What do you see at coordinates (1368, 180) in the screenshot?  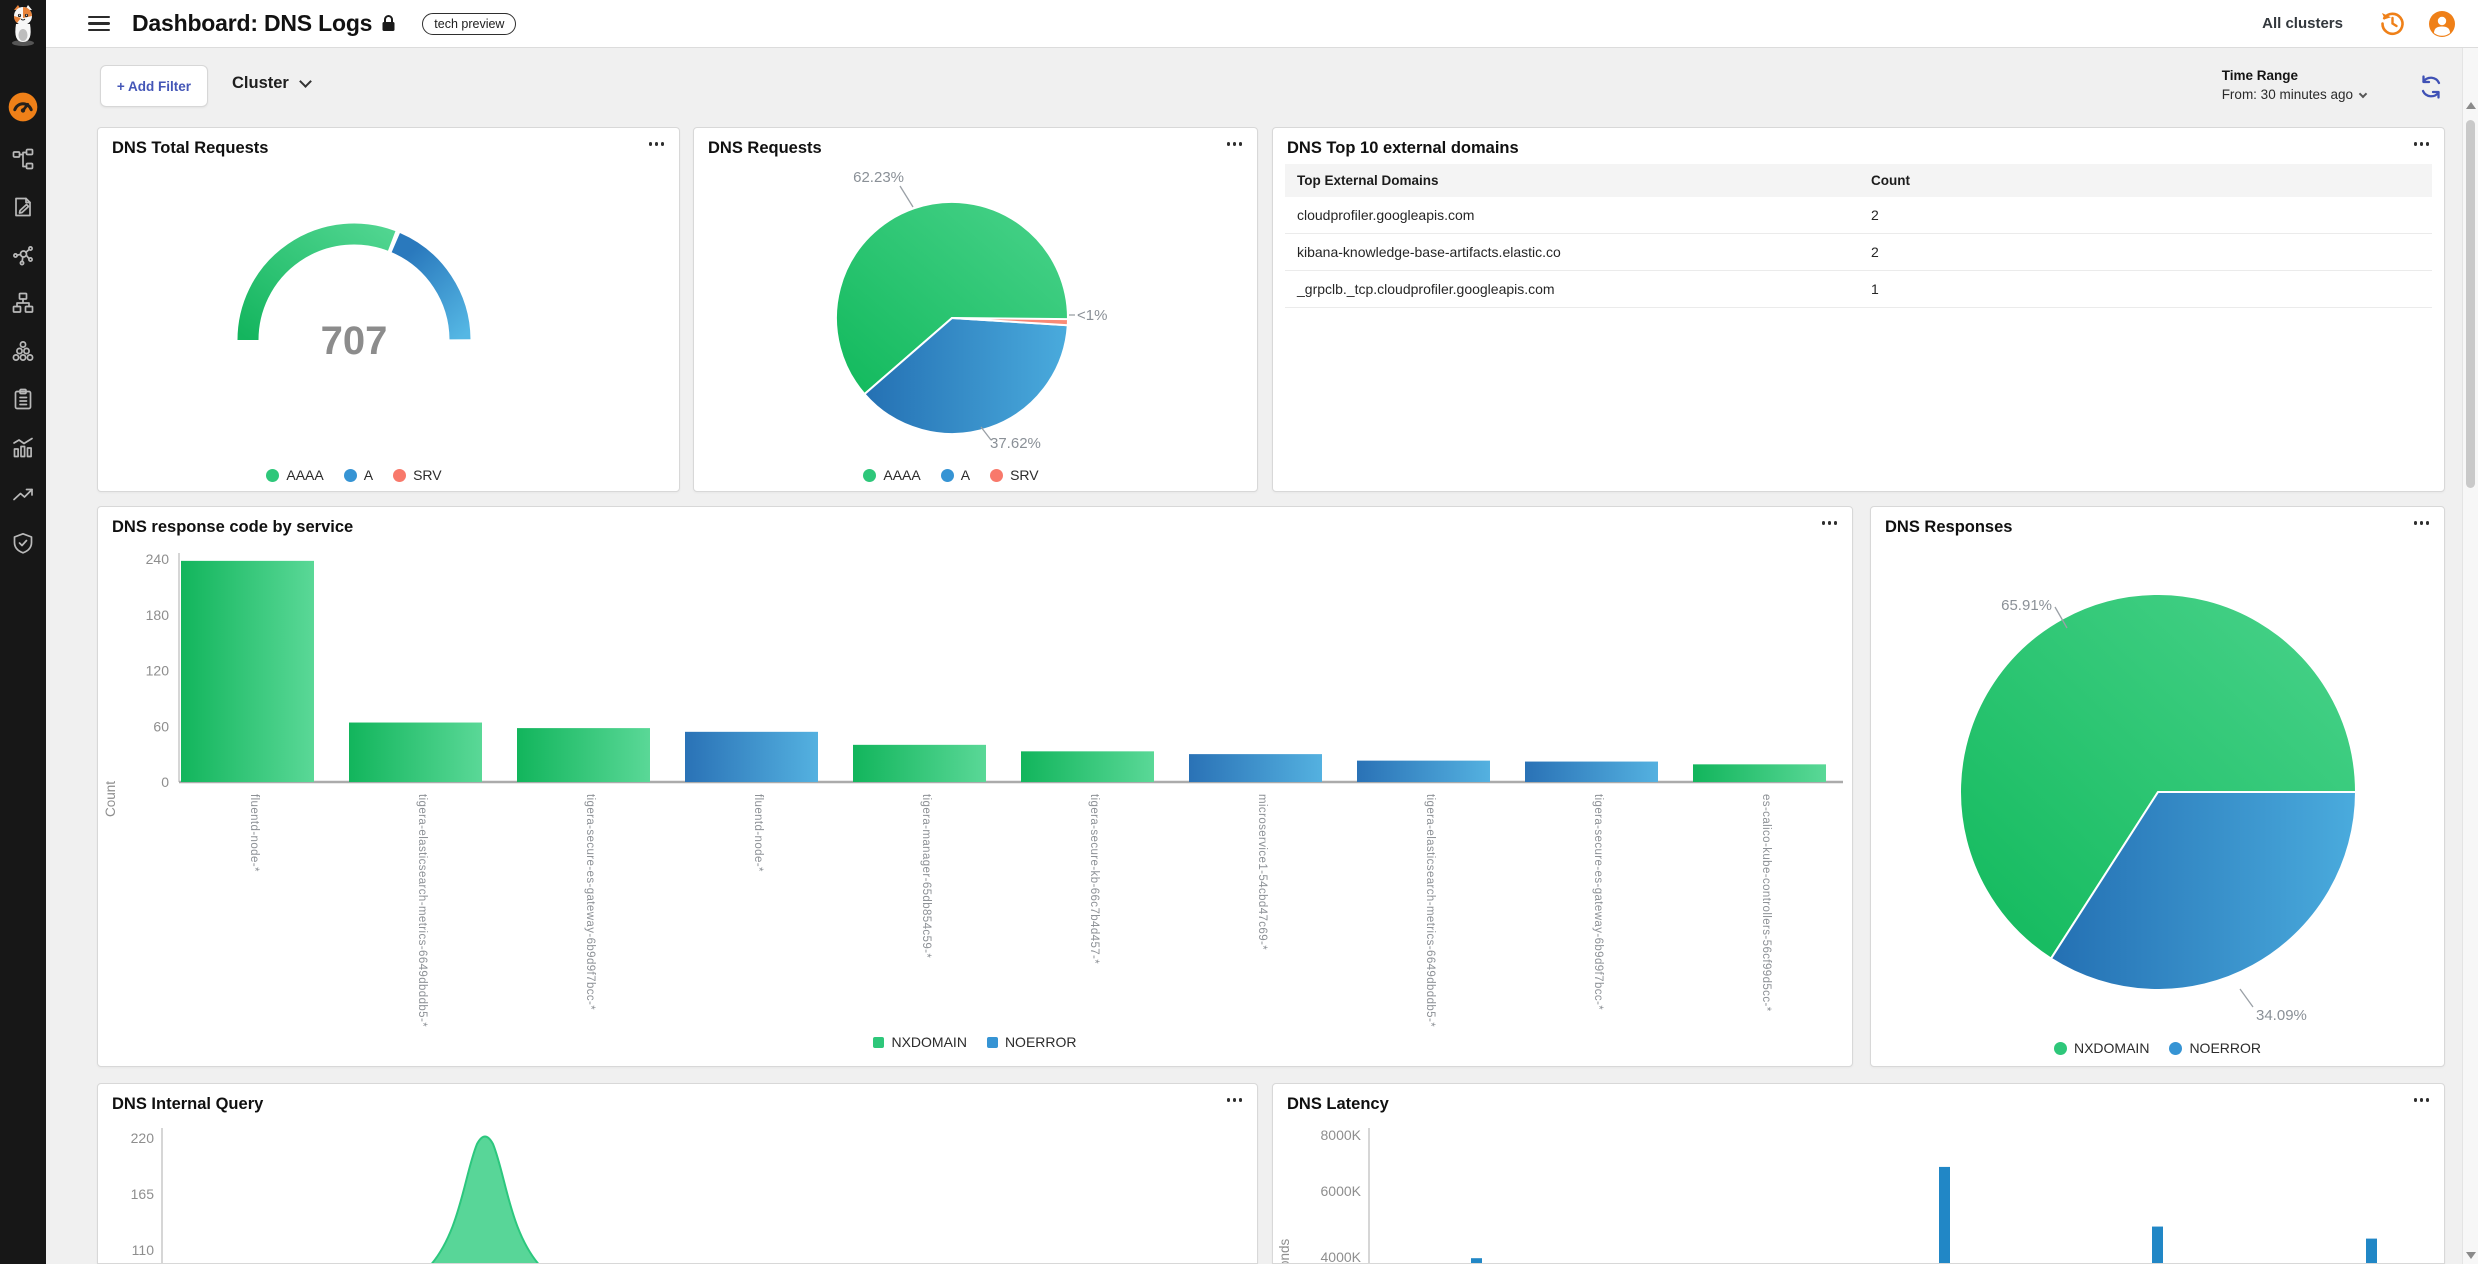 I see `column-header-domains: Top External Domains` at bounding box center [1368, 180].